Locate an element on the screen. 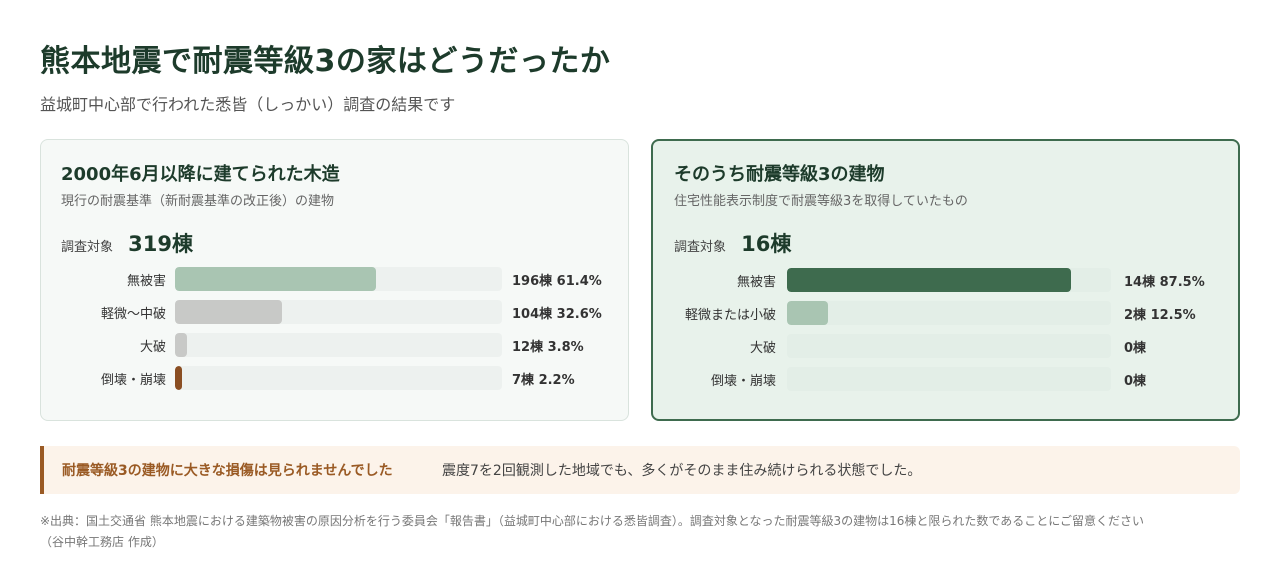 This screenshot has height=578, width=1280. source-credit: （谷中幹工務店 作成） is located at coordinates (102, 542).